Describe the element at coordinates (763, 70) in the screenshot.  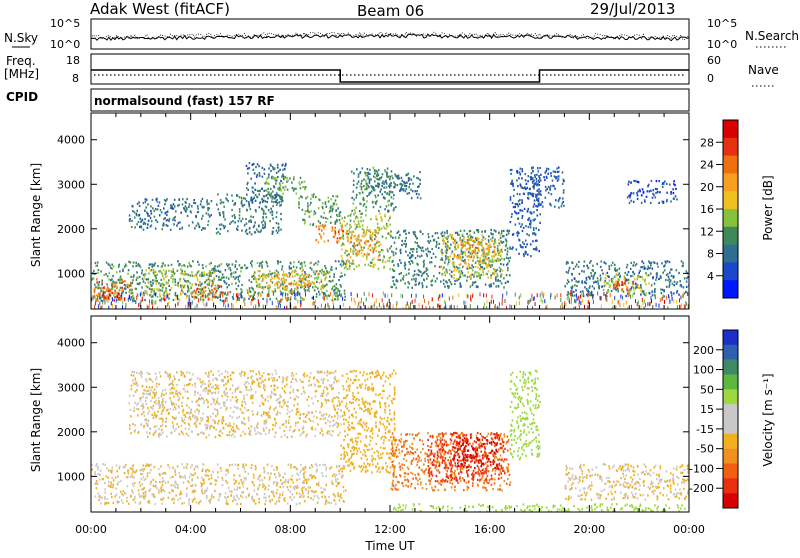
I see `nave-label: Nave` at that location.